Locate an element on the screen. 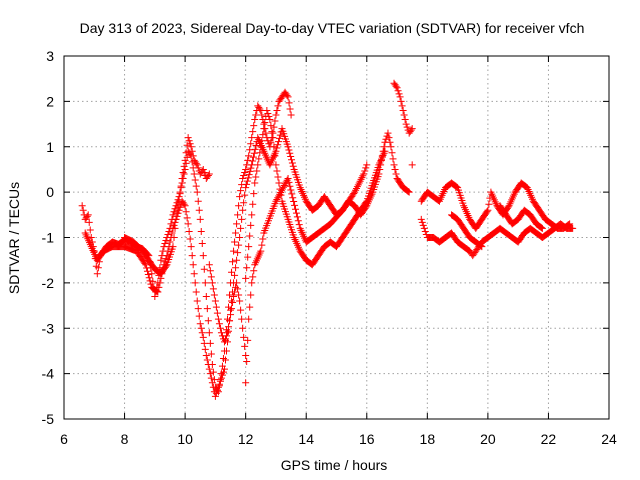 Image resolution: width=640 pixels, height=480 pixels. y-tick-label: 3 is located at coordinates (50, 56).